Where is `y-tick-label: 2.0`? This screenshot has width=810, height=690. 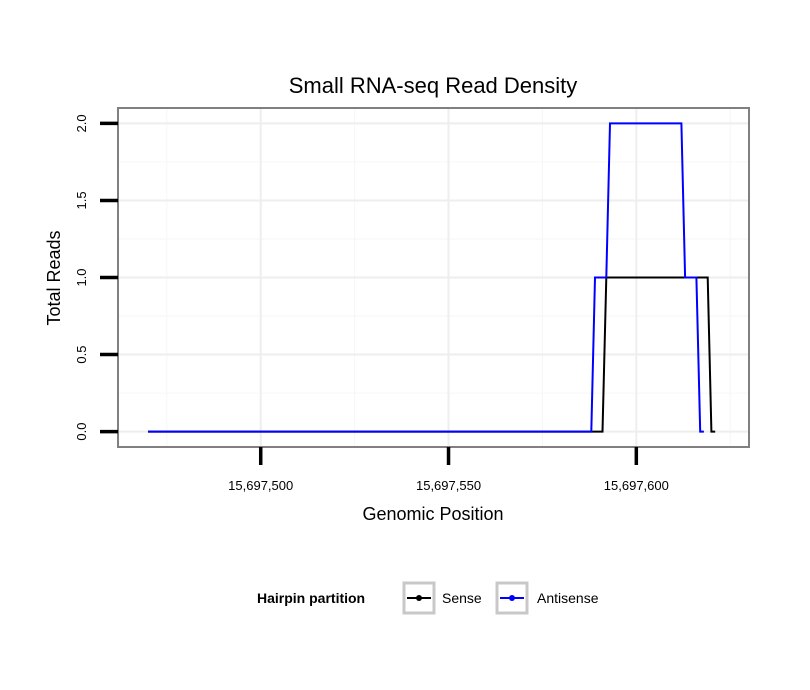 y-tick-label: 2.0 is located at coordinates (81, 123).